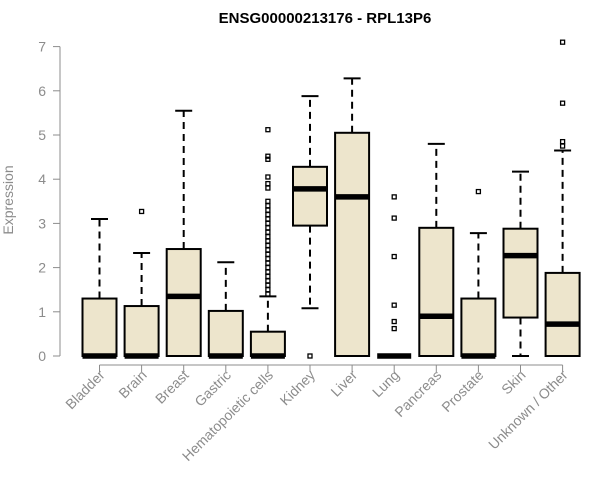 This screenshot has height=500, width=600. Describe the element at coordinates (562, 198) in the screenshot. I see `box-unknown-other` at that location.